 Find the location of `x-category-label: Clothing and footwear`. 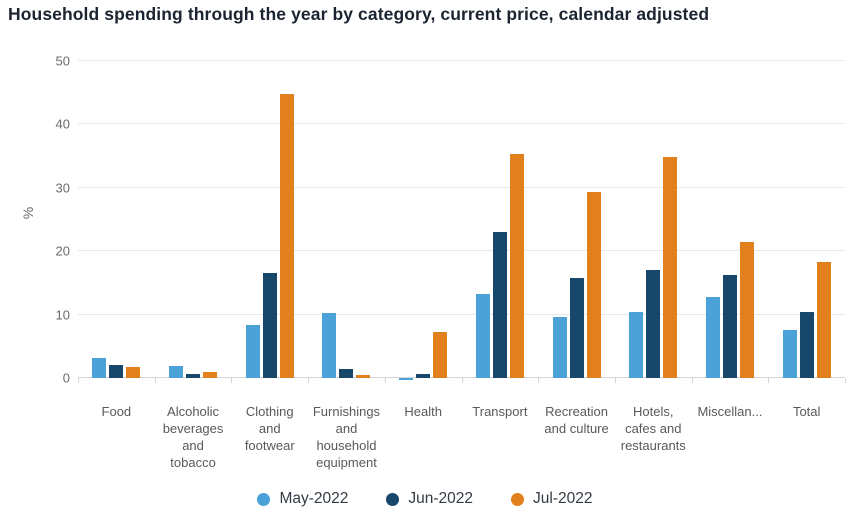

x-category-label: Clothing and footwear is located at coordinates (269, 428).